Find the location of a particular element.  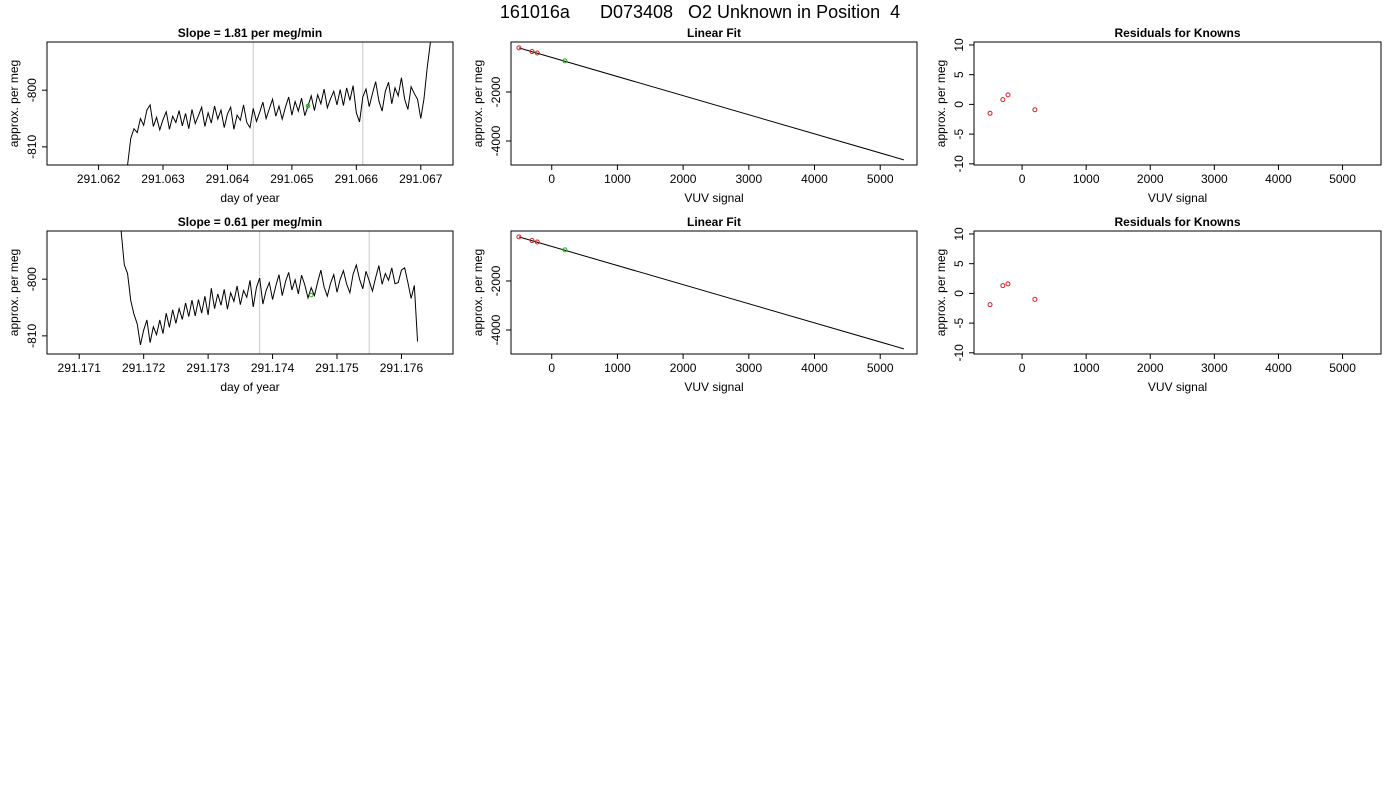

x-tick-label: 291.067 is located at coordinates (421, 179).